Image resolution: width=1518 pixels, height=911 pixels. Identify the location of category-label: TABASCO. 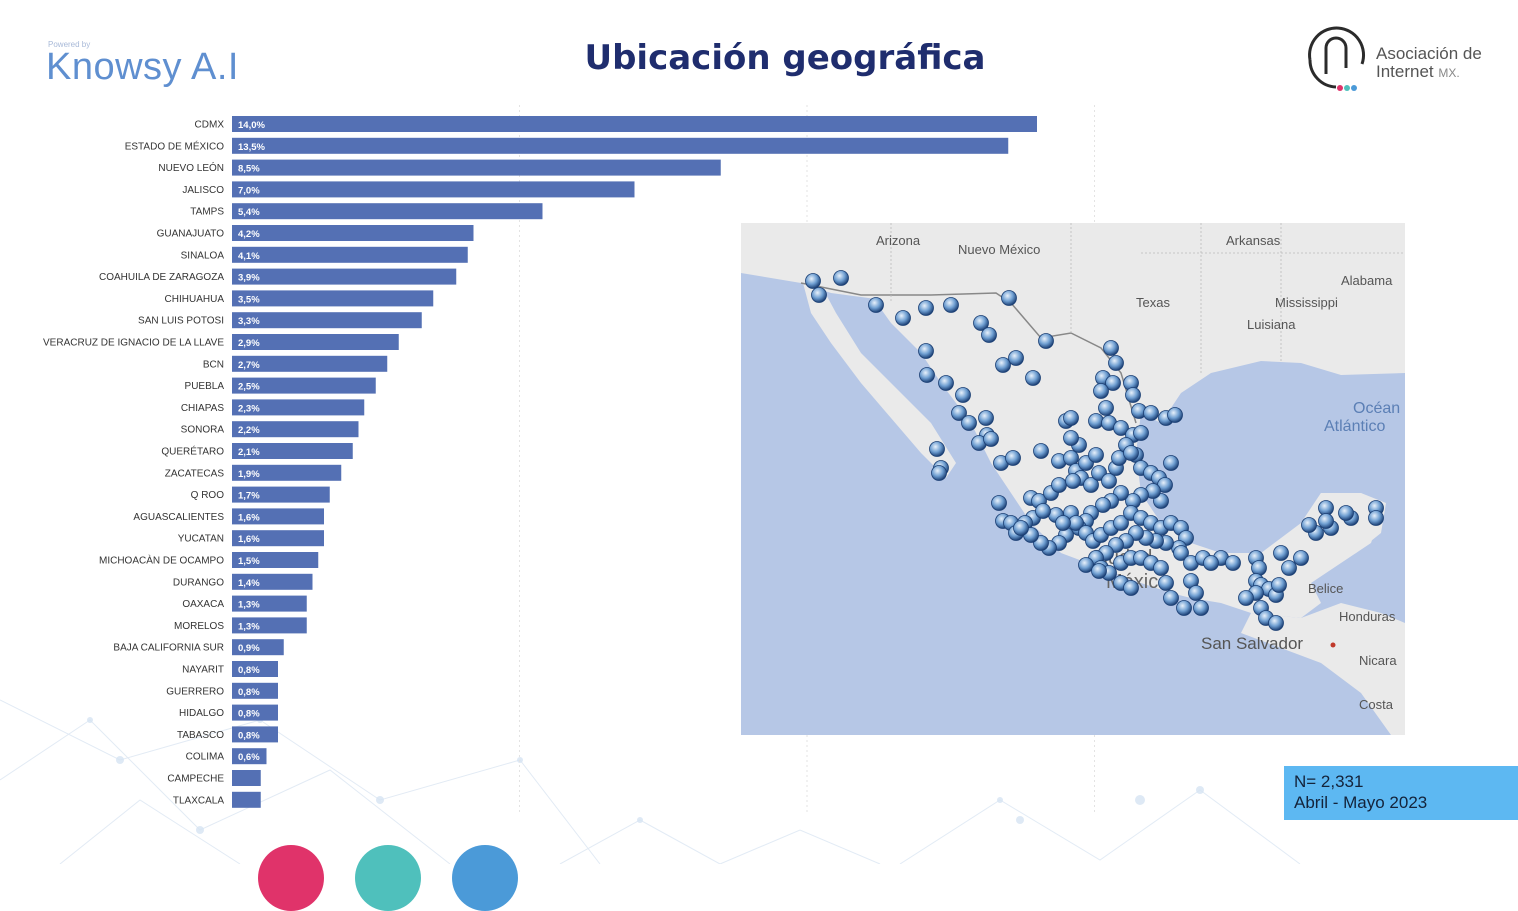
(200, 735).